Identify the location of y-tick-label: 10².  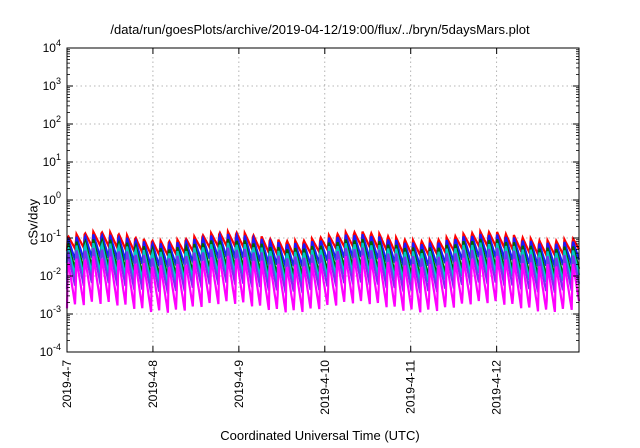
(52, 122).